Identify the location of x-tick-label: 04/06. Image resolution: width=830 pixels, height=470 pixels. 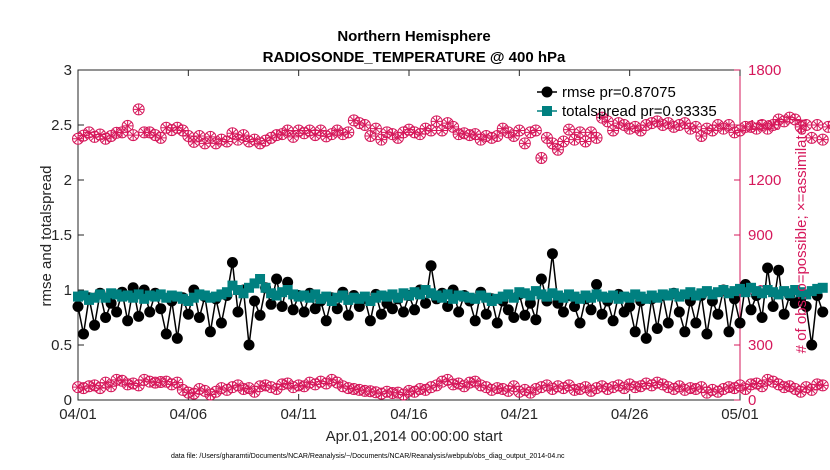
(189, 414).